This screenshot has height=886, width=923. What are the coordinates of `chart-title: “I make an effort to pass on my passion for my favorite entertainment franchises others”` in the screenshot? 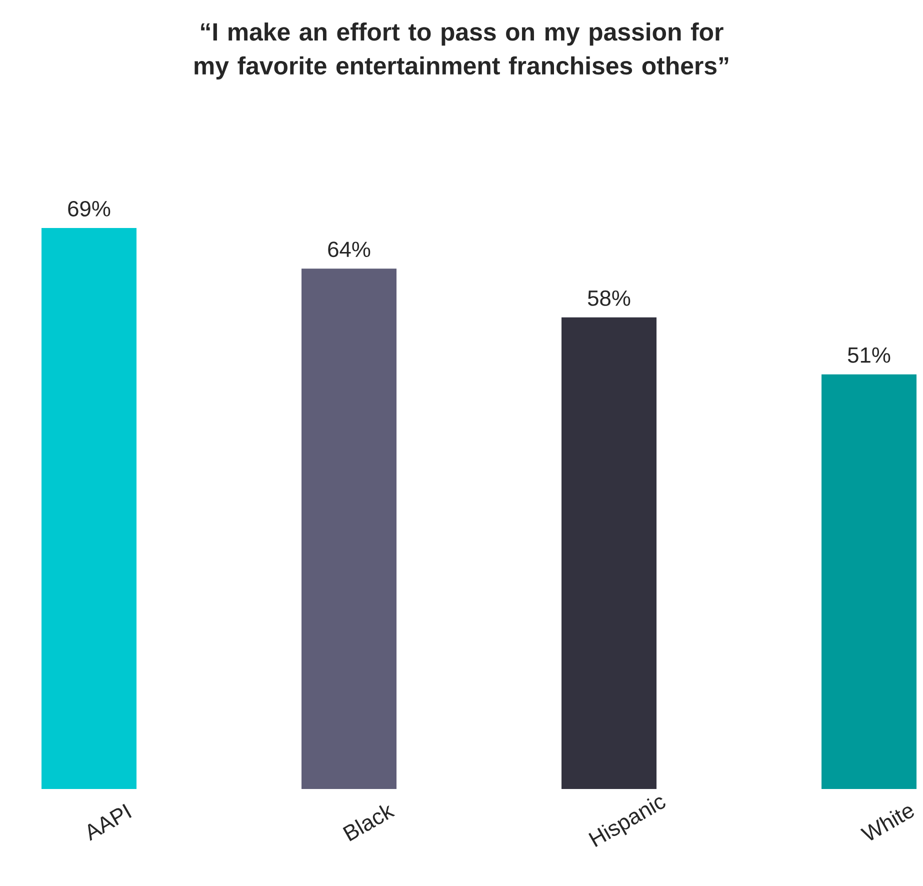 It's located at (461, 51).